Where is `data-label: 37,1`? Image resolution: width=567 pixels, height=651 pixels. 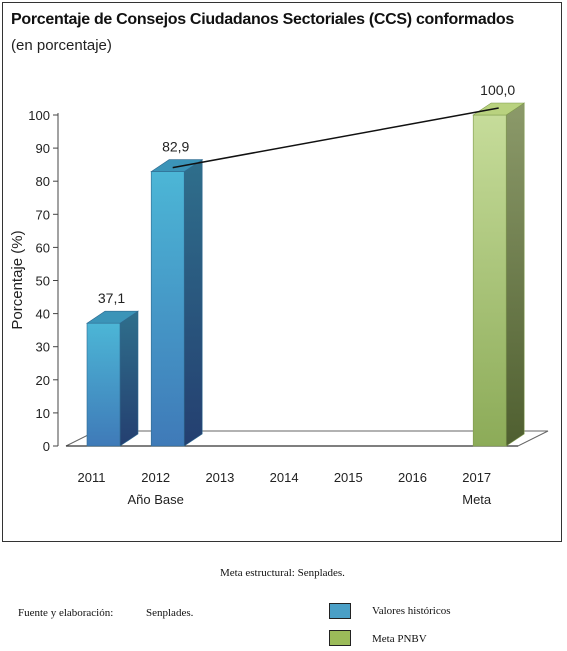 data-label: 37,1 is located at coordinates (111, 298).